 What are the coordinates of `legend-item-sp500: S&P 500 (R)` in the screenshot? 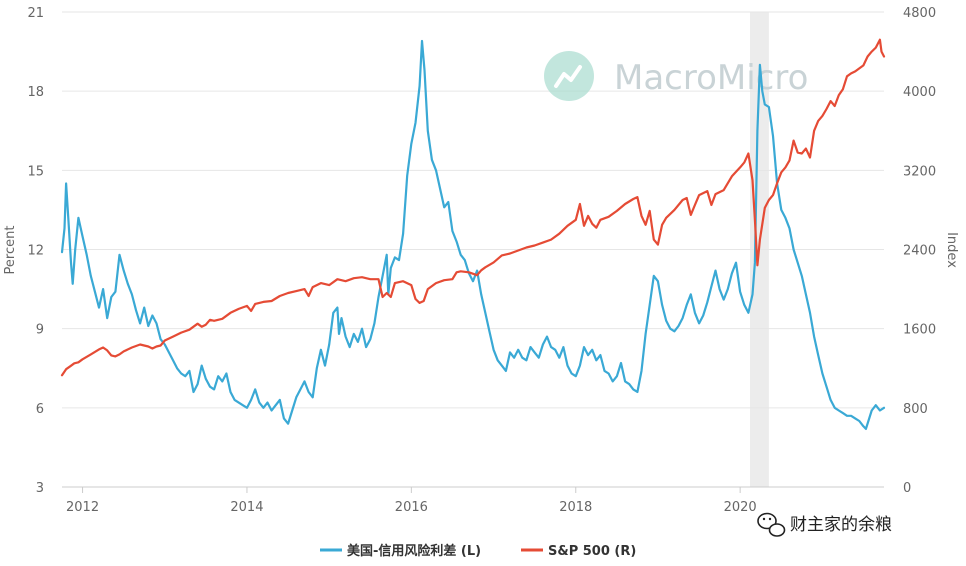 It's located at (578, 551).